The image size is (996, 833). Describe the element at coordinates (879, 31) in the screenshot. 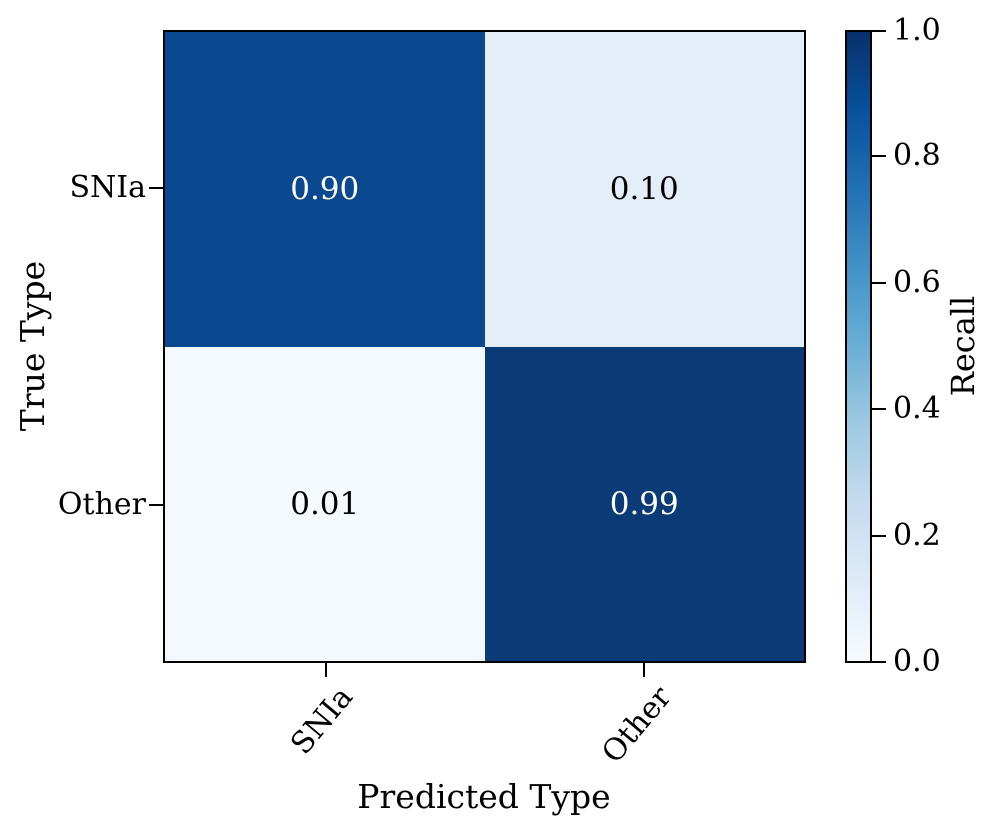

I see `colorbar-tick-1.0` at that location.